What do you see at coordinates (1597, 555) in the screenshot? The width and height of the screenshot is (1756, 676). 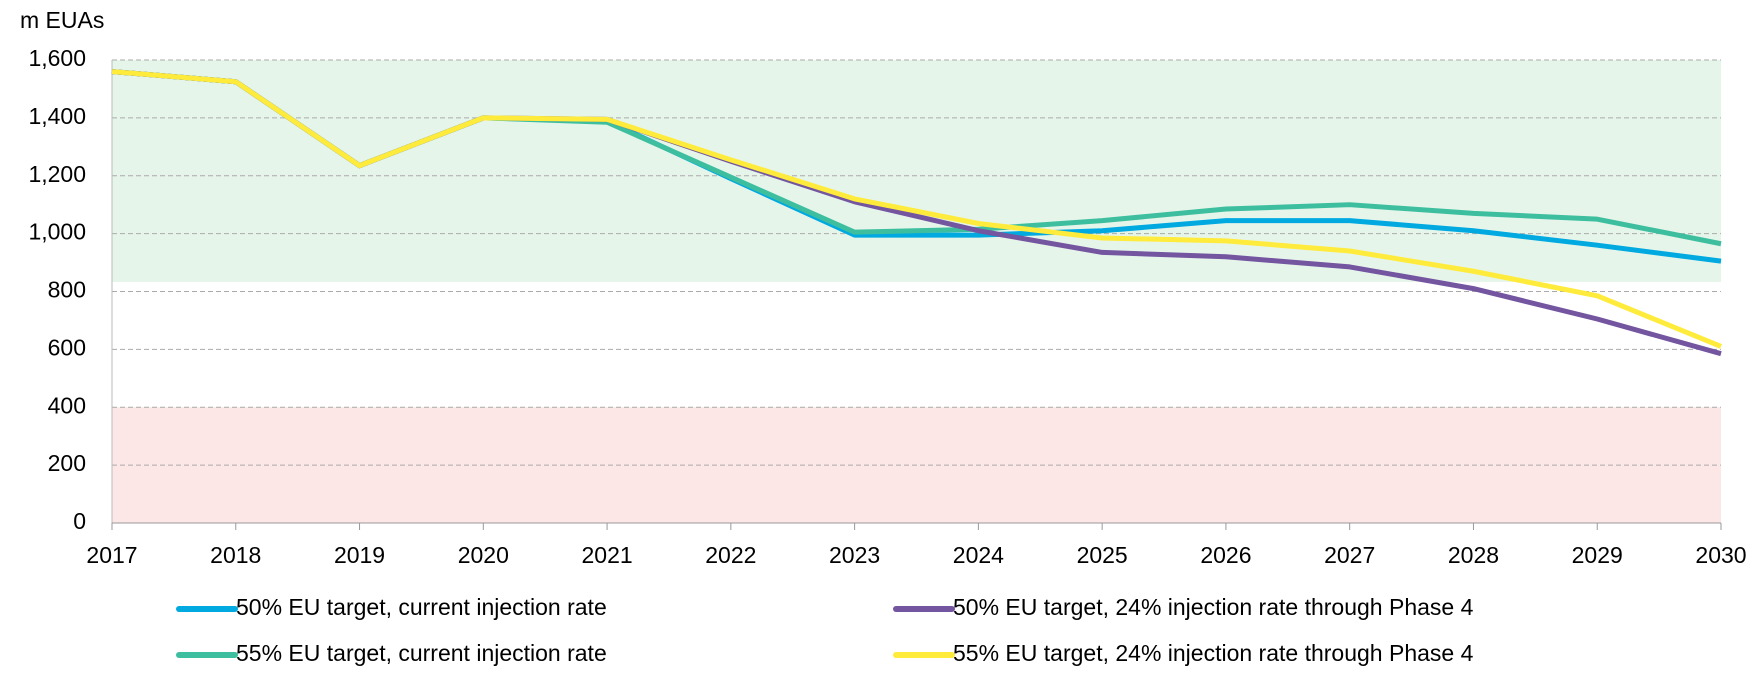 I see `x-tick-label: 2029` at bounding box center [1597, 555].